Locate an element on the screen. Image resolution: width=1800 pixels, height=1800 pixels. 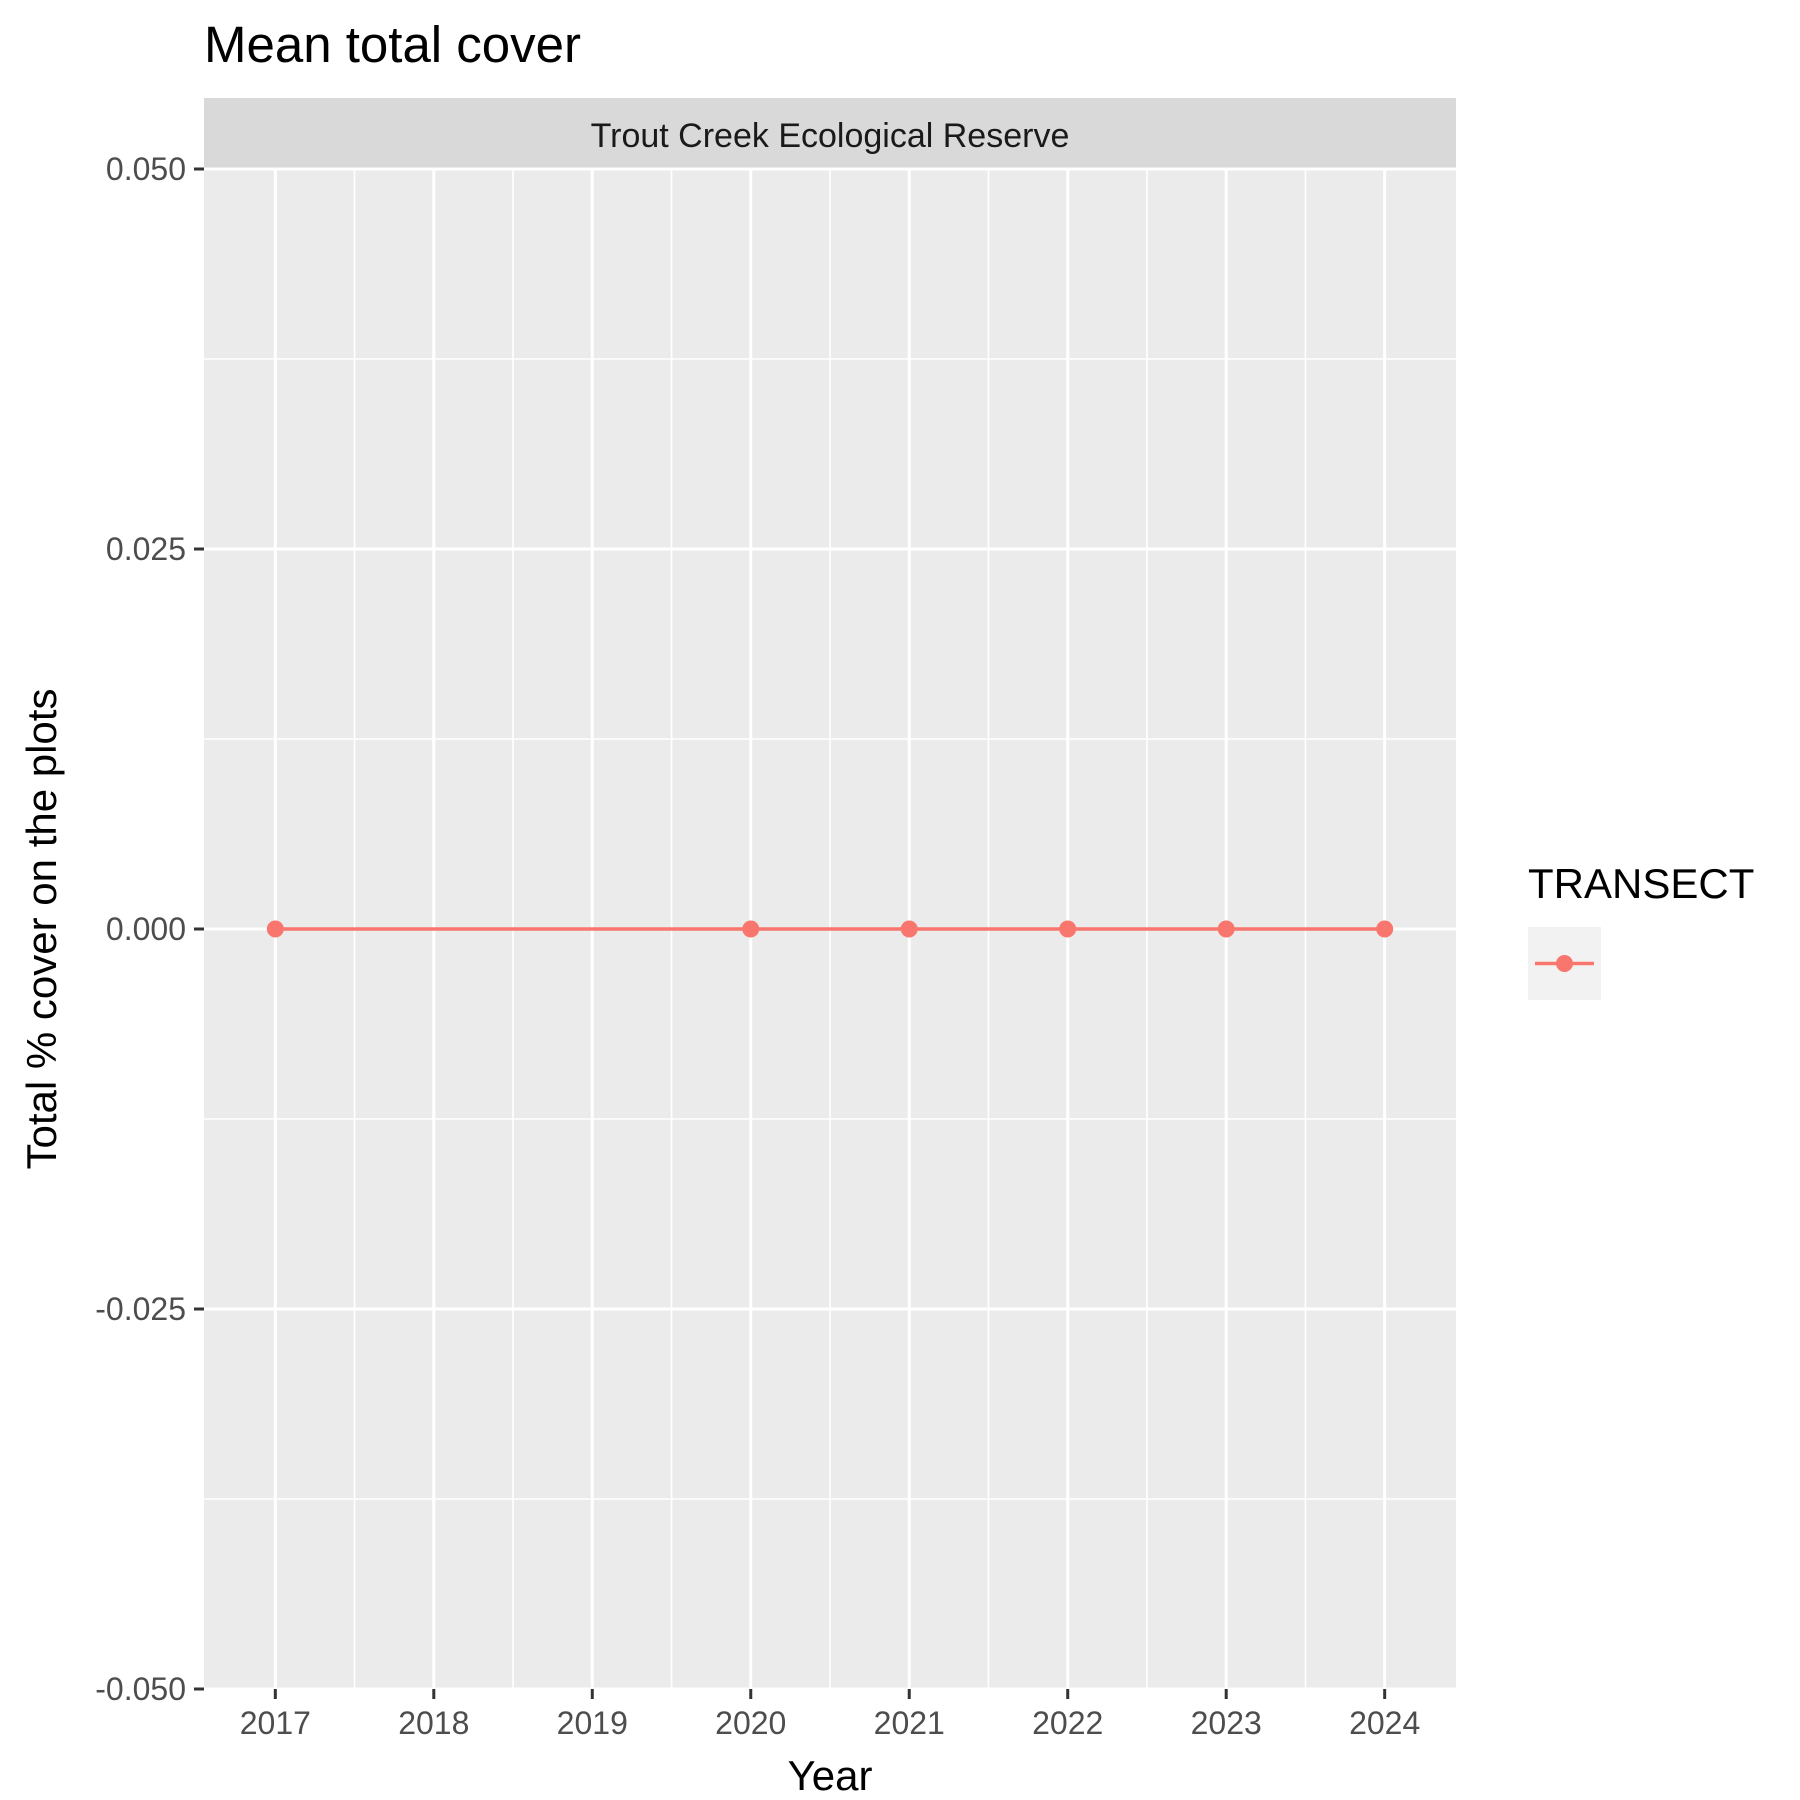
facet-strip-label: Trout Creek Ecological Reserve is located at coordinates (830, 136).